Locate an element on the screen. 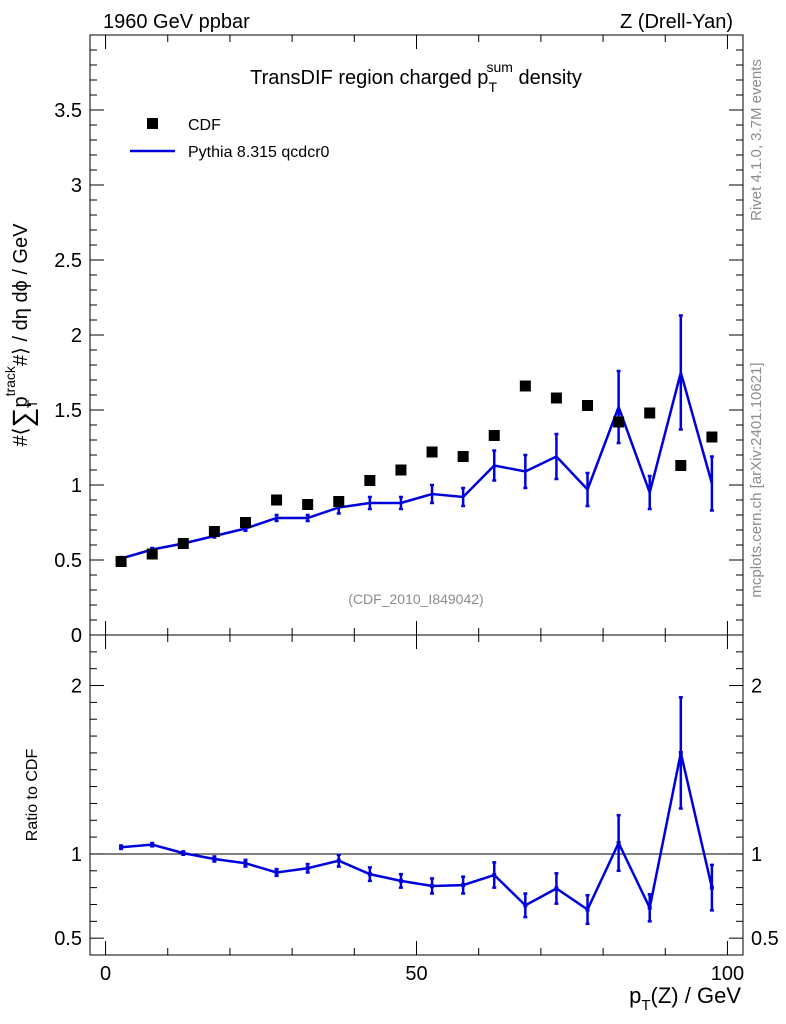 The height and width of the screenshot is (1024, 786). x-tick-label: 0 is located at coordinates (105, 974).